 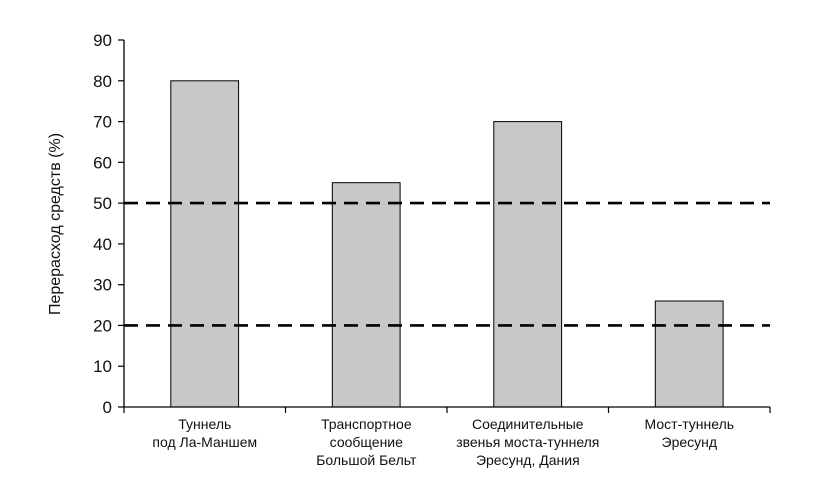 I want to click on y-tick-label-10: 10, so click(x=102, y=366).